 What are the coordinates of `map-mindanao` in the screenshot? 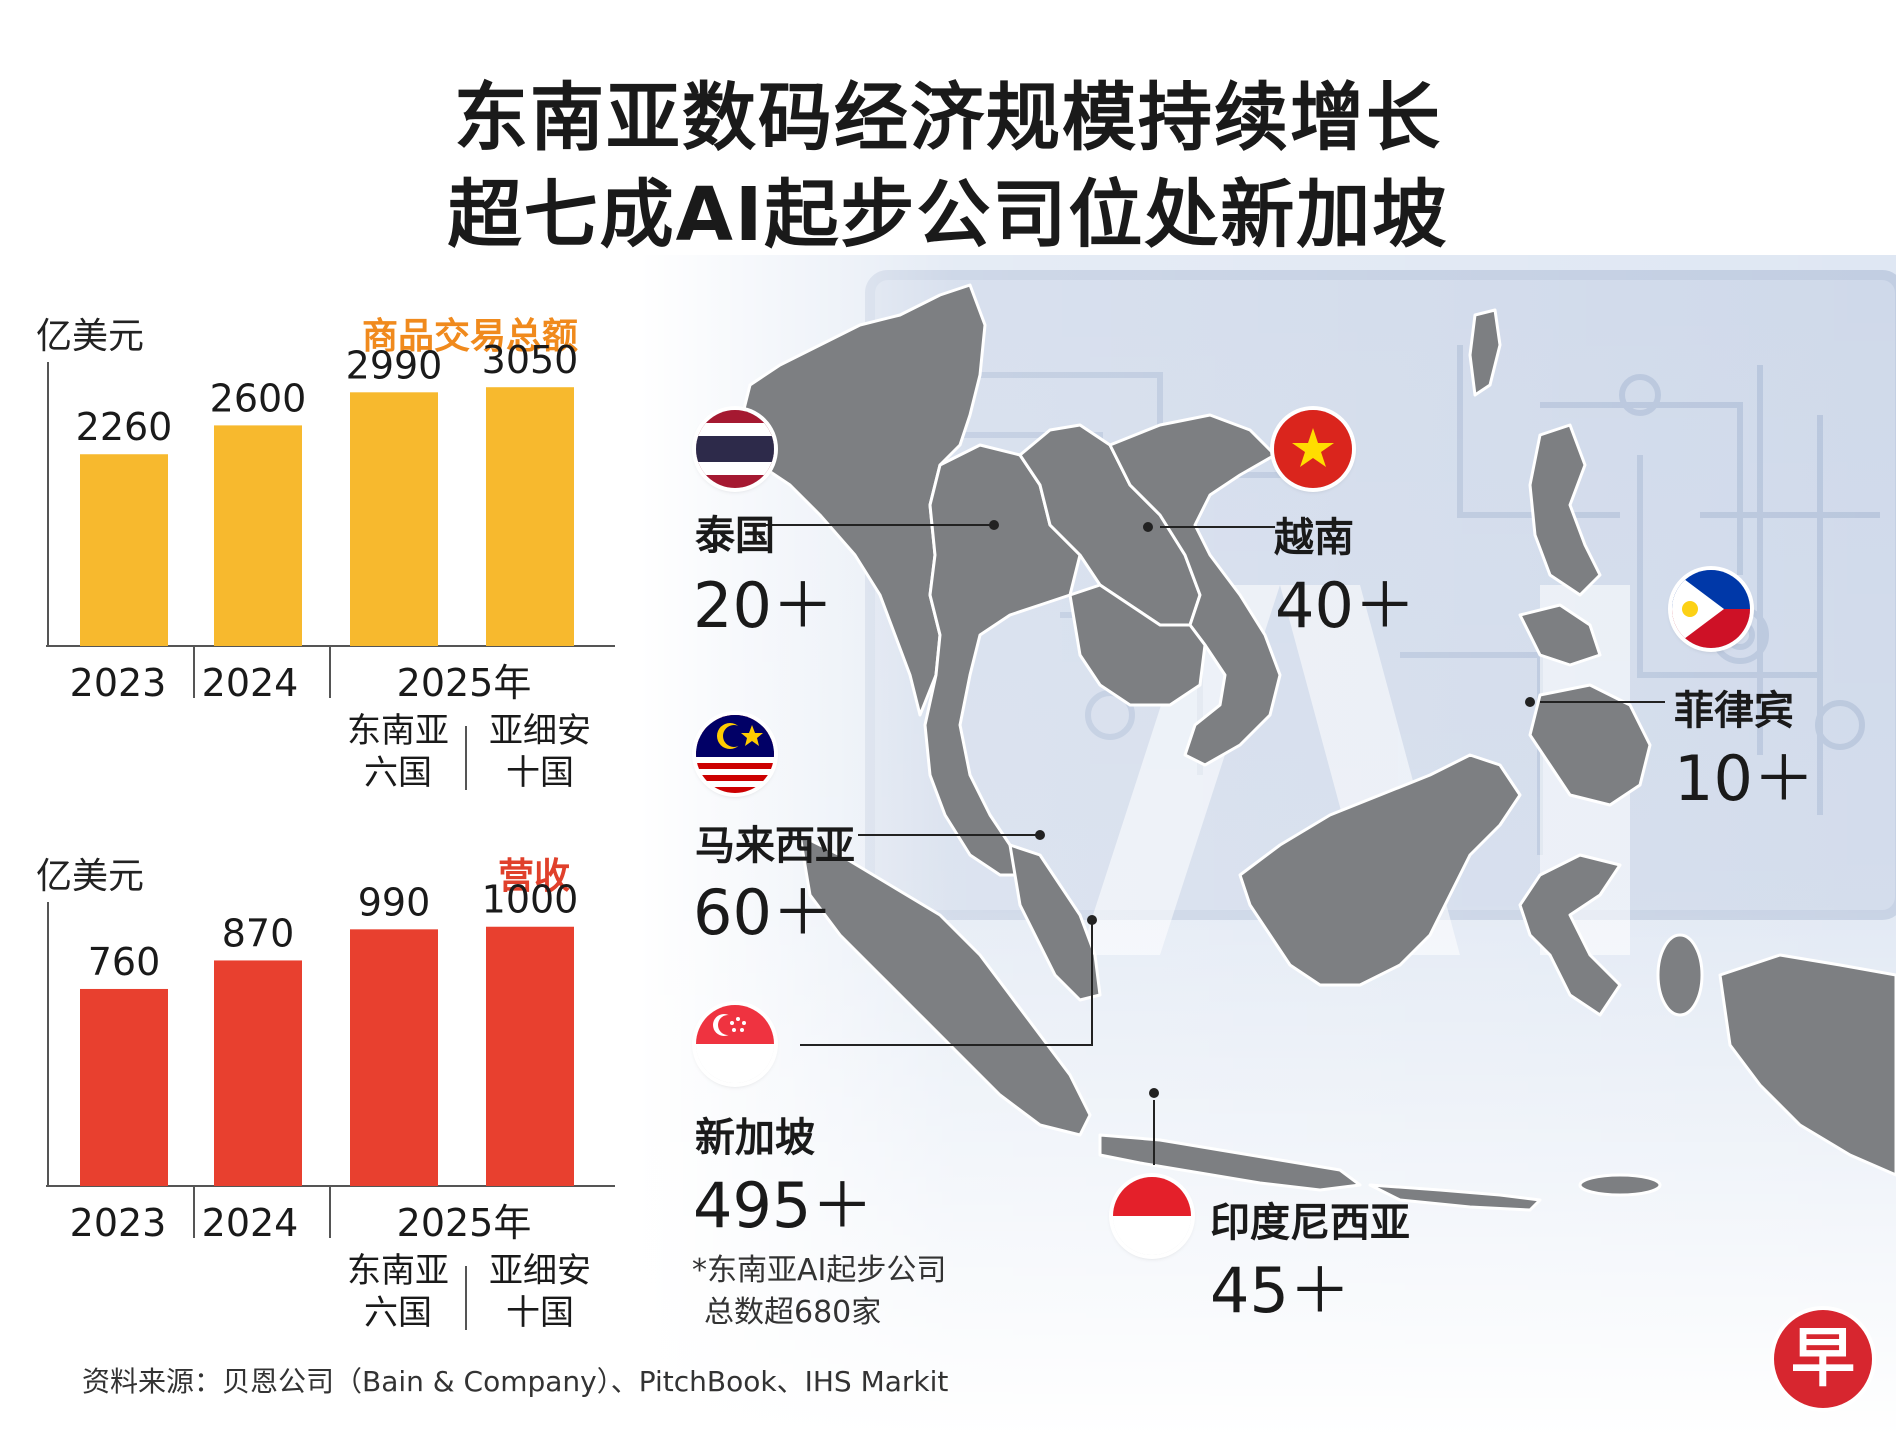 It's located at (1590, 745).